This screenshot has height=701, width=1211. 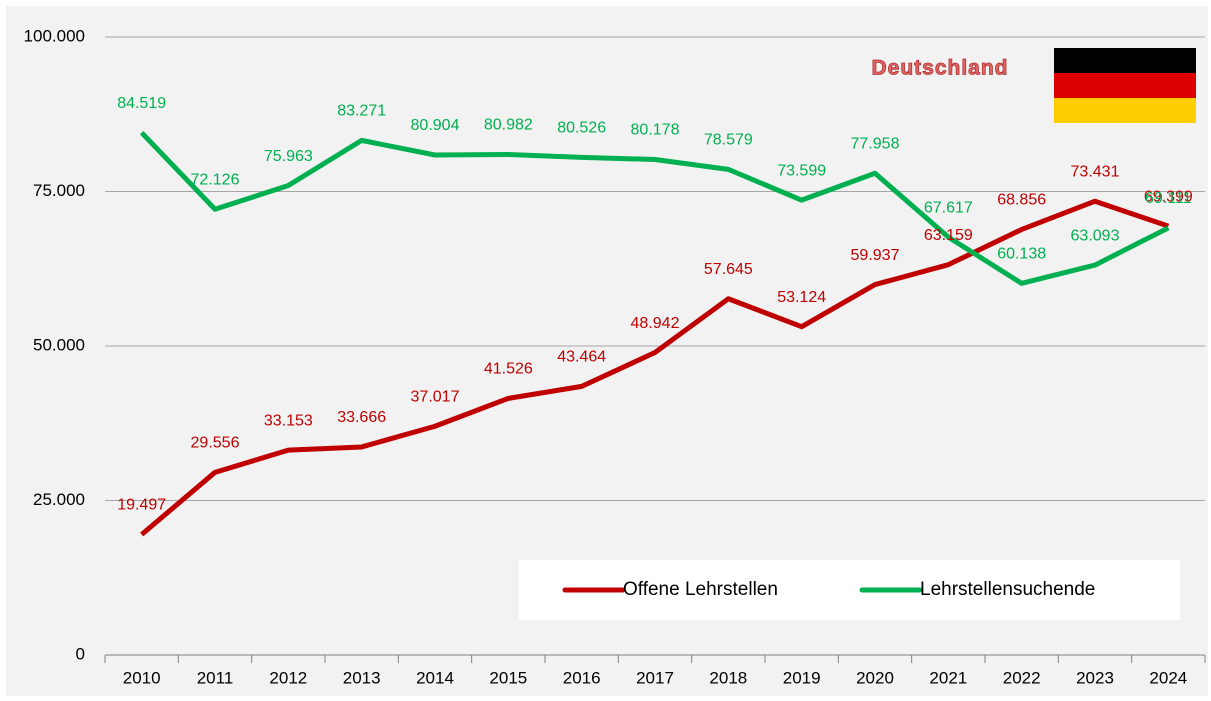 What do you see at coordinates (362, 677) in the screenshot?
I see `x-tick-label: 2013` at bounding box center [362, 677].